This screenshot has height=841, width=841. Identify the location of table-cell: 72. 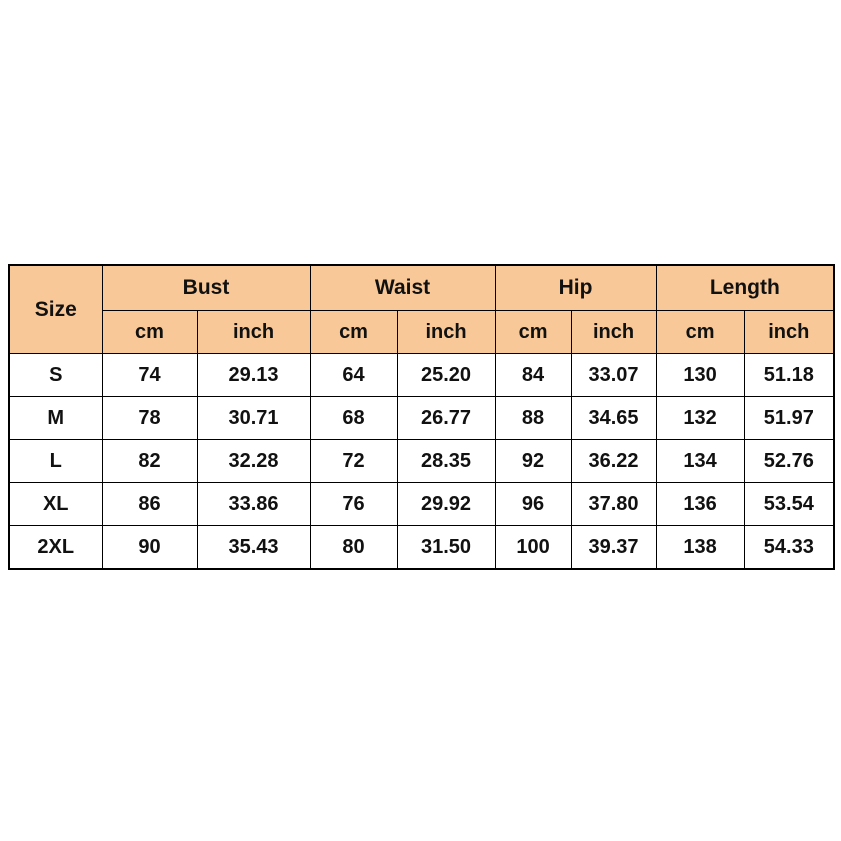
(353, 461).